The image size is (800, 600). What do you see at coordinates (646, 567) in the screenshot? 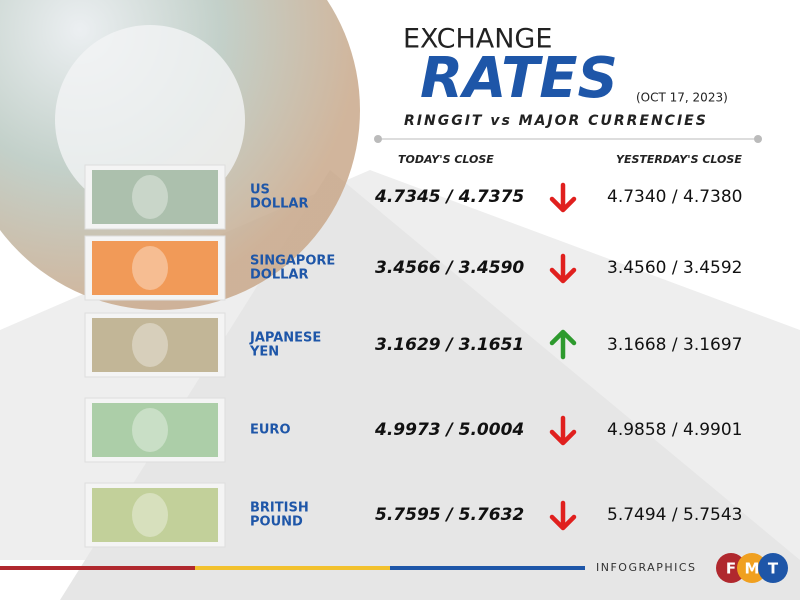
I see `footer-label: INFOGRAPHICS` at bounding box center [646, 567].